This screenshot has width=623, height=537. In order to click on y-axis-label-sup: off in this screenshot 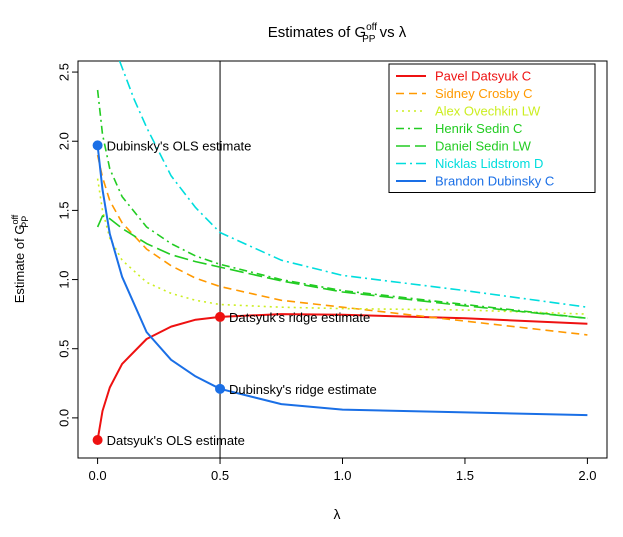, I will do `click(15, 219)`.